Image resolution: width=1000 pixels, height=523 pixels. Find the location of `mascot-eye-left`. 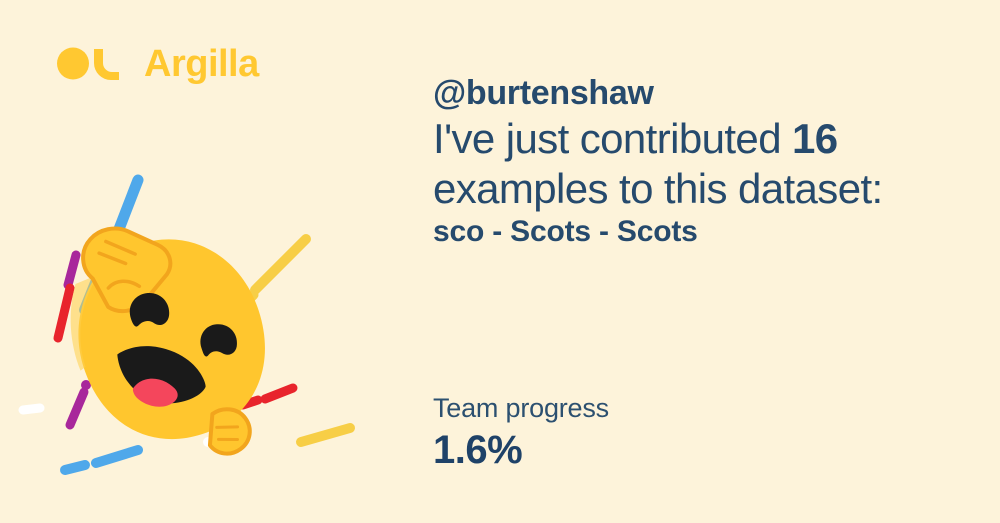

mascot-eye-left is located at coordinates (149, 310).